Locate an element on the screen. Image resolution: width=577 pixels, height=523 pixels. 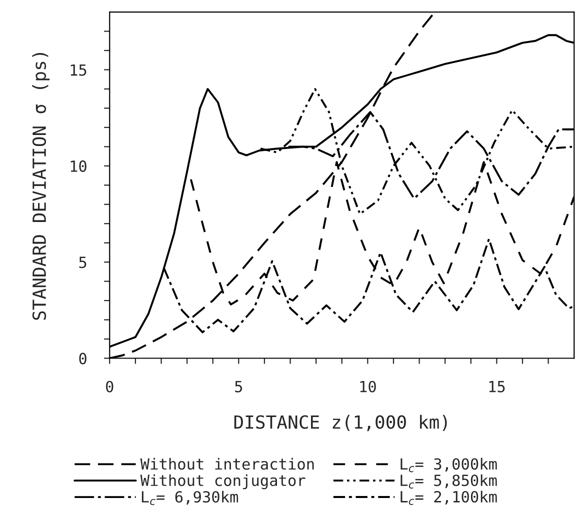
legend-label: Without interaction is located at coordinates (227, 464).